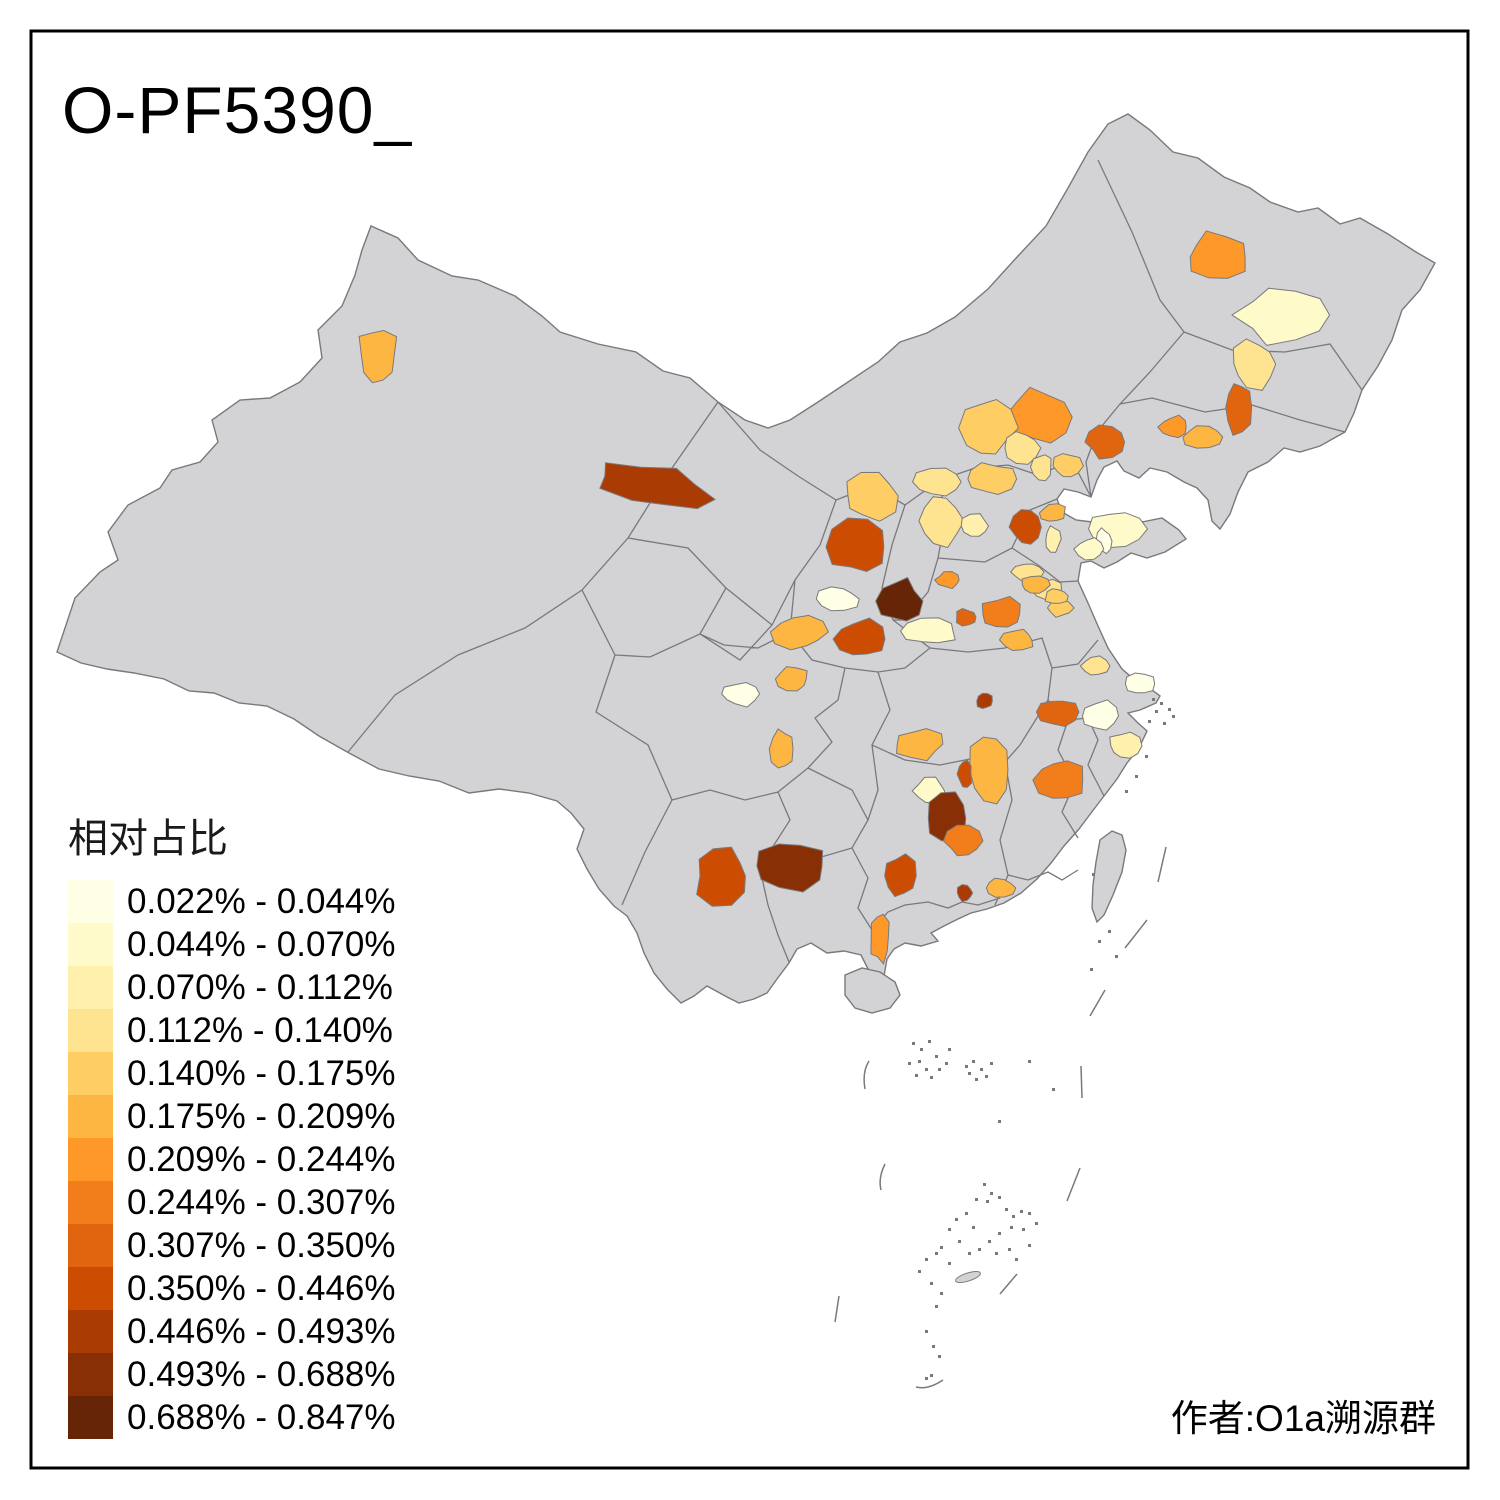 The height and width of the screenshot is (1500, 1500). Describe the element at coordinates (148, 839) in the screenshot. I see `legend-title: 相对占比` at that location.